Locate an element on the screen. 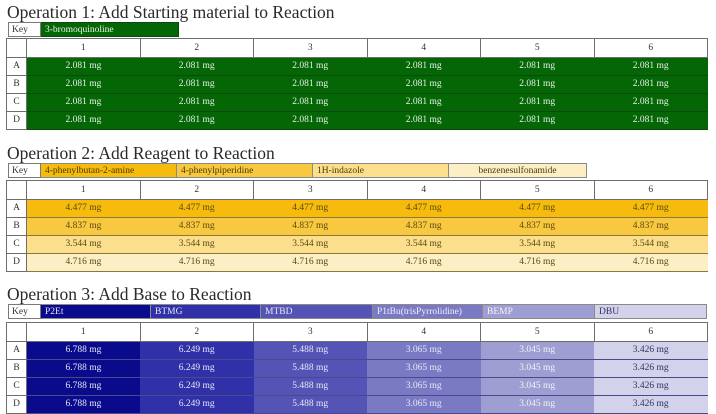  key-benzenesulfonamide: benzenesulfonamide is located at coordinates (518, 170).